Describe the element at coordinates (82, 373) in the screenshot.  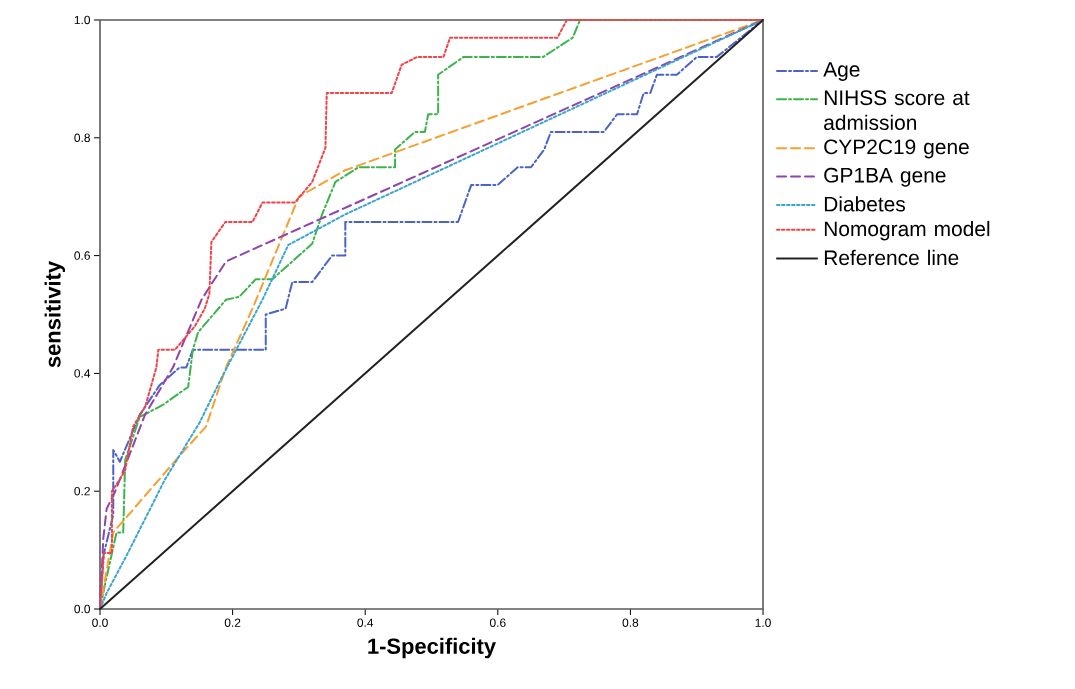
I see `y-tick-label: 0.4` at that location.